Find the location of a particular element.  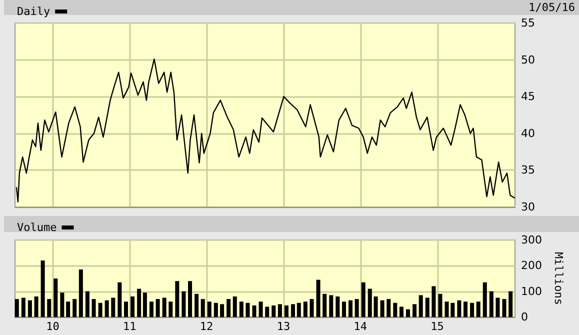

text: 1/05/16 is located at coordinates (551, 7).